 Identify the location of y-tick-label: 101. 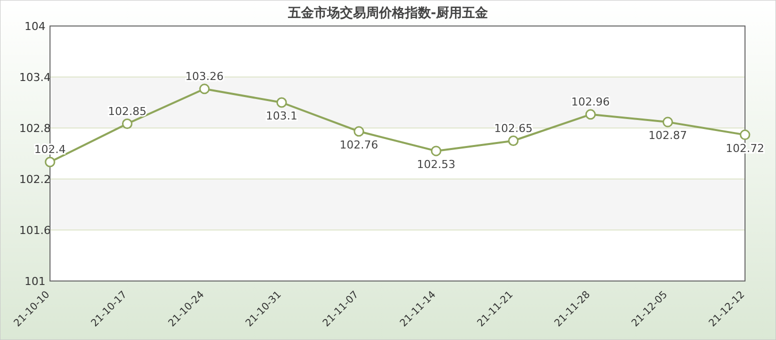
(35, 281).